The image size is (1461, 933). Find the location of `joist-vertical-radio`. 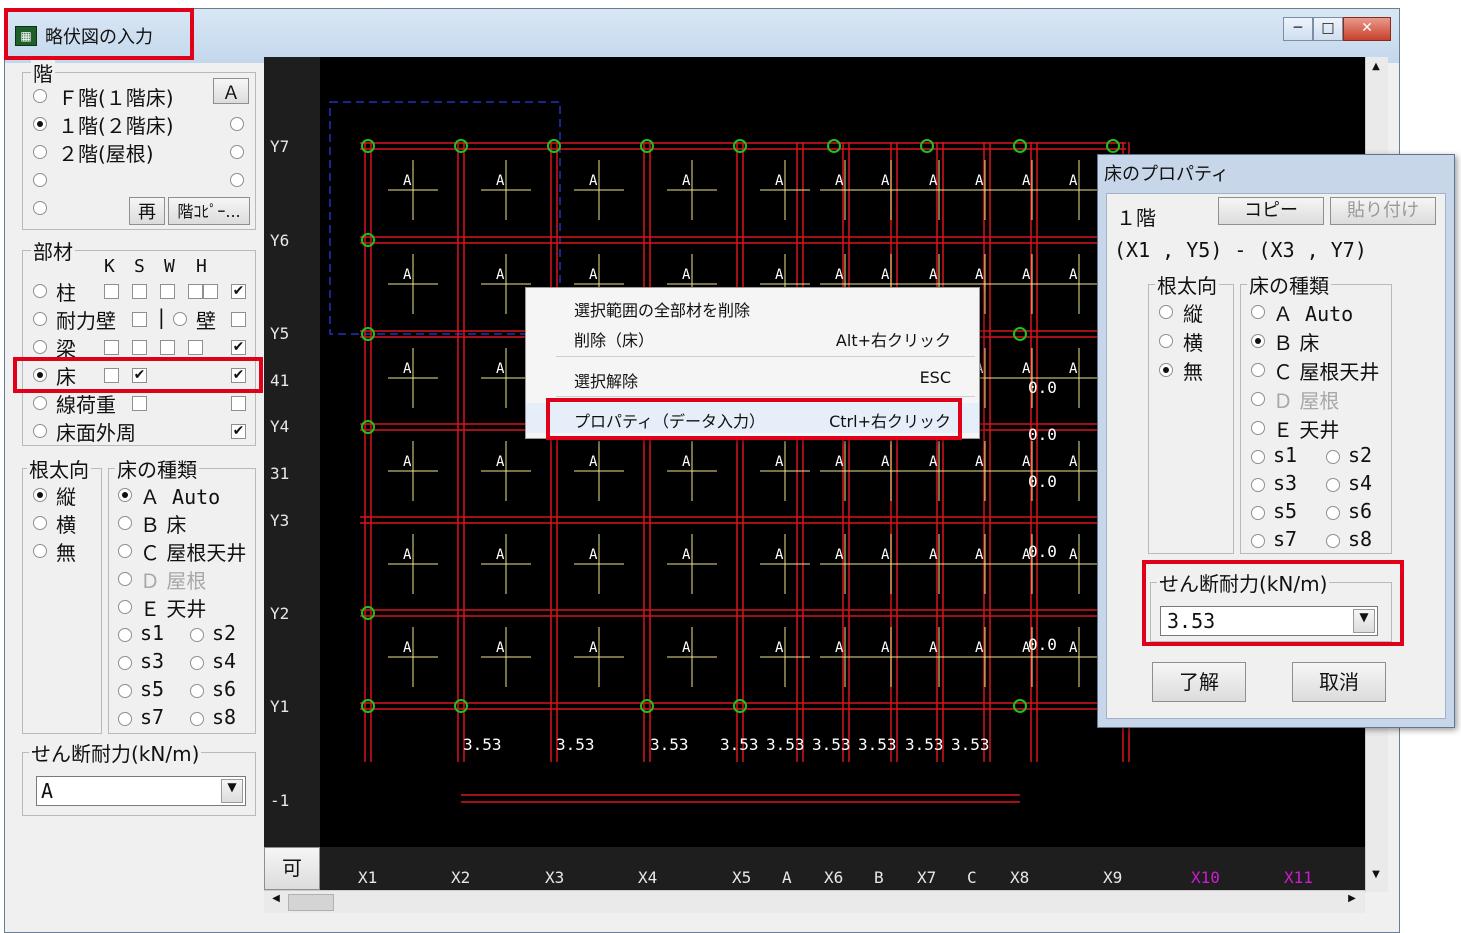

joist-vertical-radio is located at coordinates (40, 495).